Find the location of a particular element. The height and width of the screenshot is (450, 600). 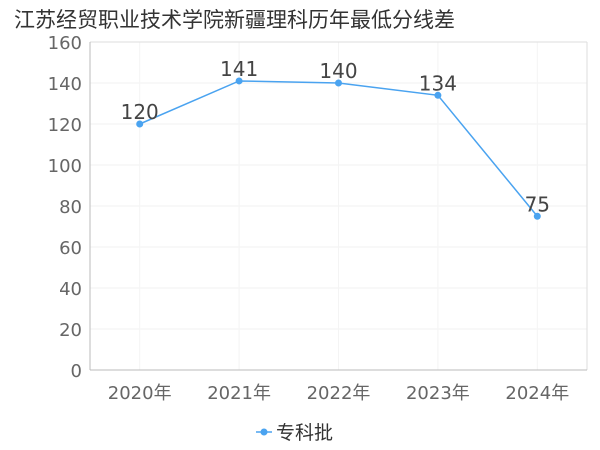

y-tick-label: 20 is located at coordinates (70, 330).